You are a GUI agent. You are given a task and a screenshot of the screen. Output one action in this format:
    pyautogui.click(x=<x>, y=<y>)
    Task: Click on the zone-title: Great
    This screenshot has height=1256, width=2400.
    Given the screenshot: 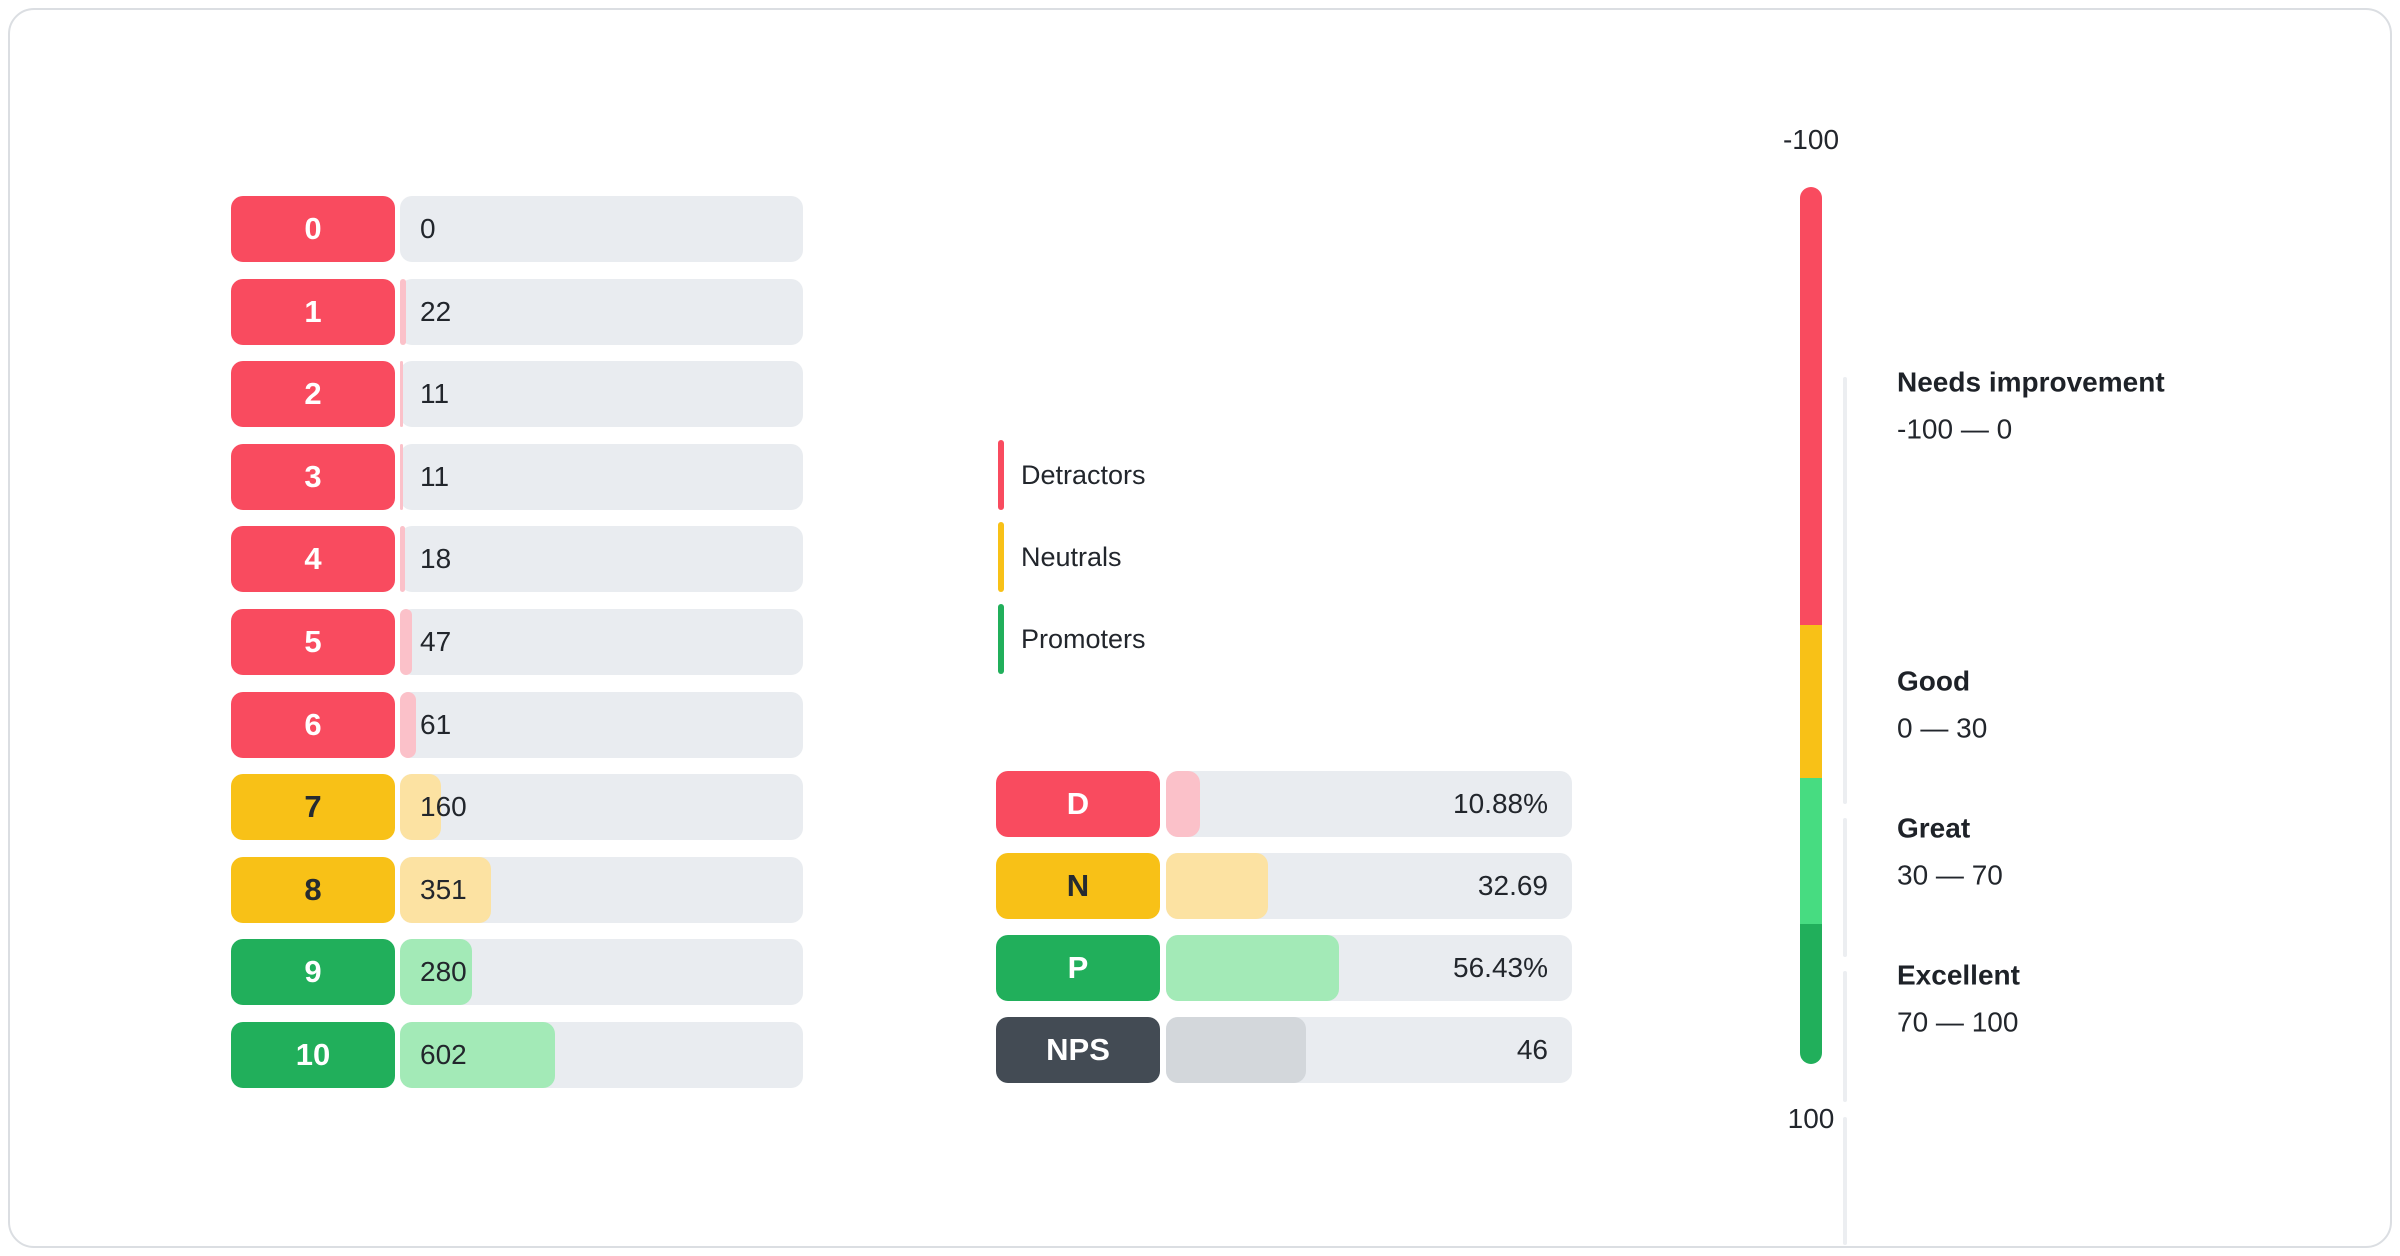 What is the action you would take?
    pyautogui.click(x=1934, y=828)
    